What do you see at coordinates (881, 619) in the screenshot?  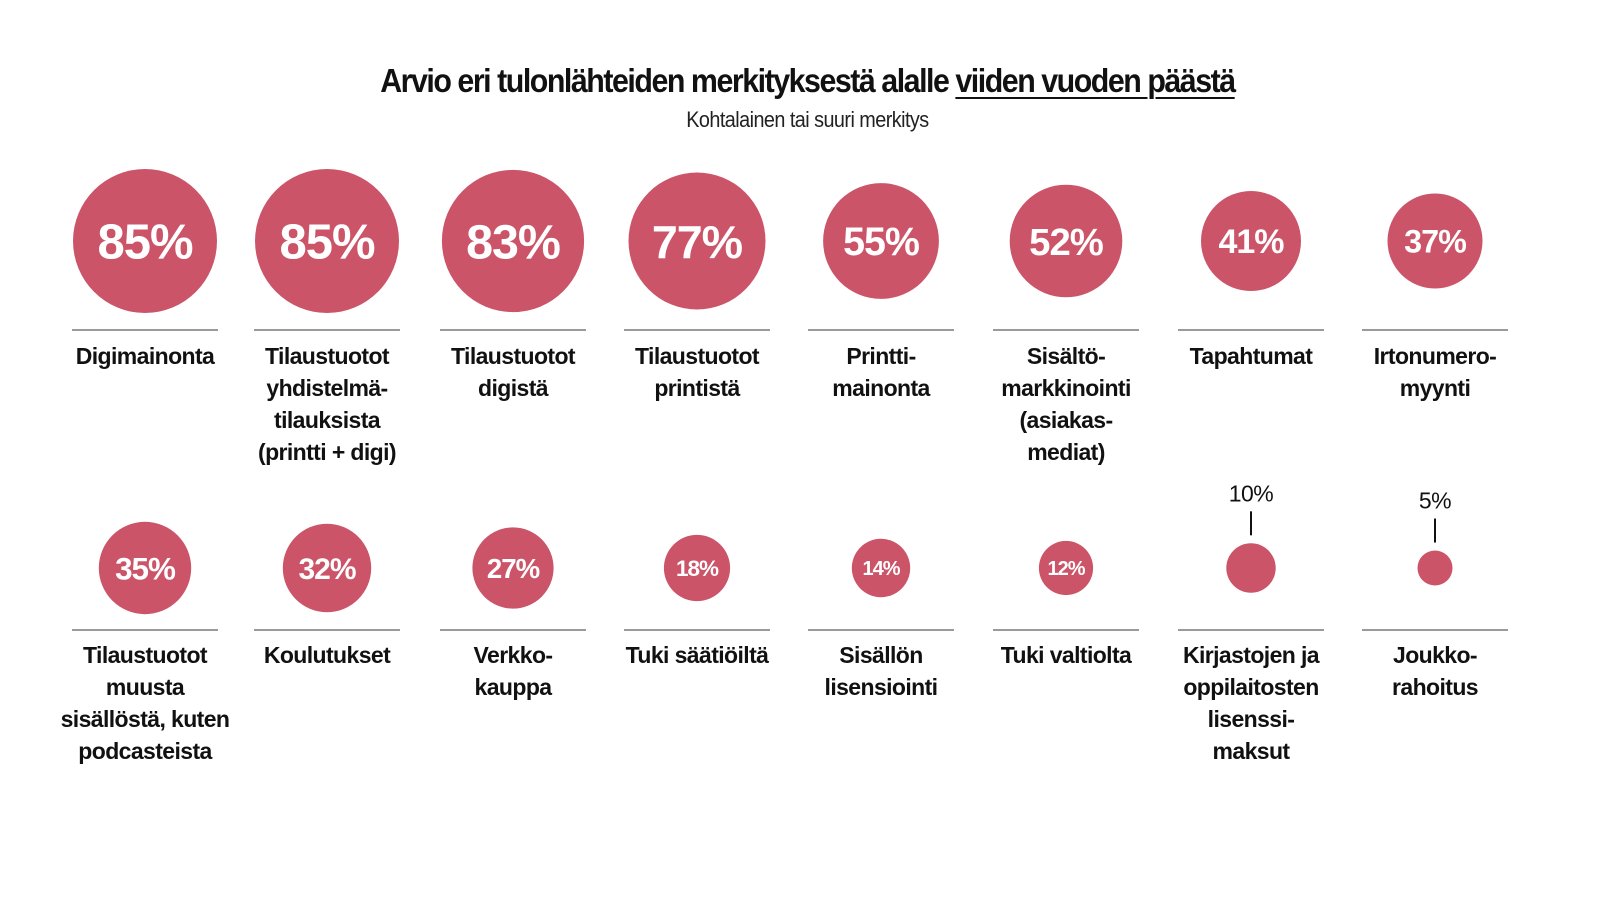 I see `bubble-item: 14% Sisällön lisensiointi` at bounding box center [881, 619].